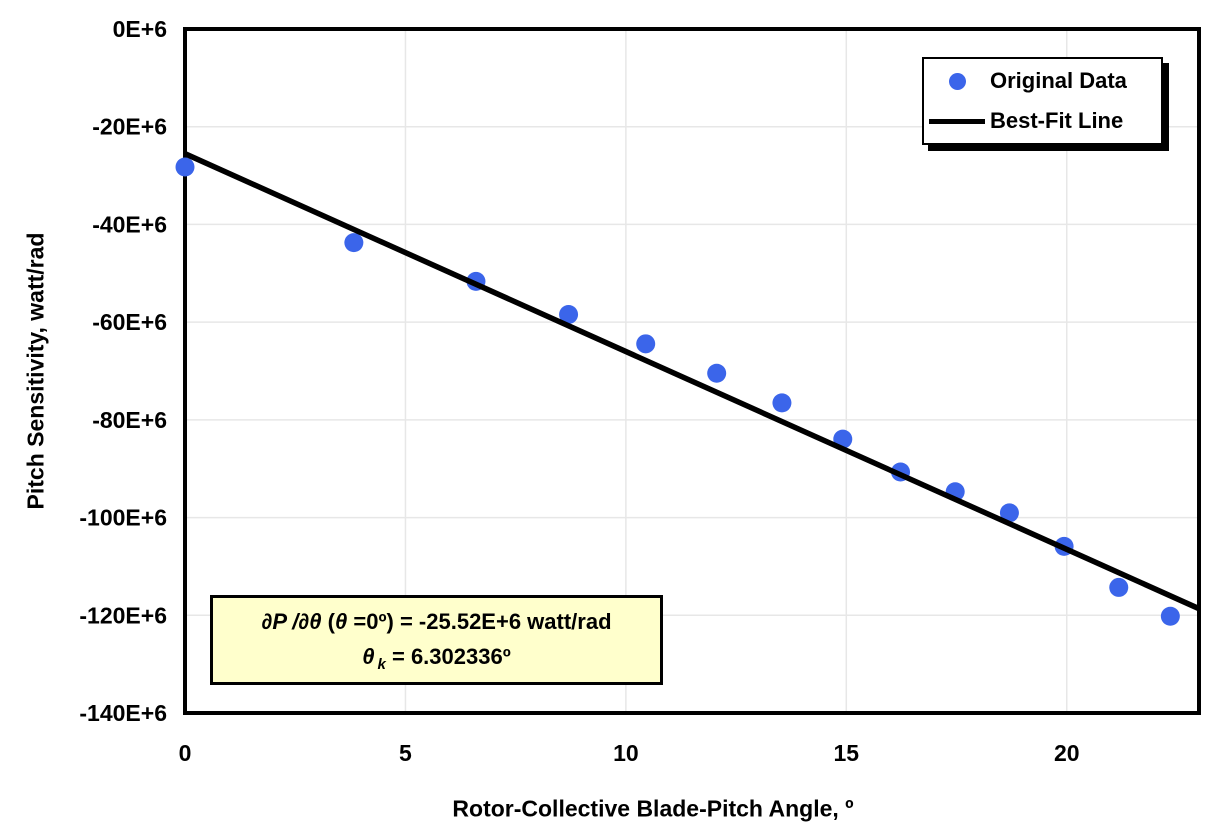  Describe the element at coordinates (129, 322) in the screenshot. I see `y-tick-label: -60E+6` at that location.